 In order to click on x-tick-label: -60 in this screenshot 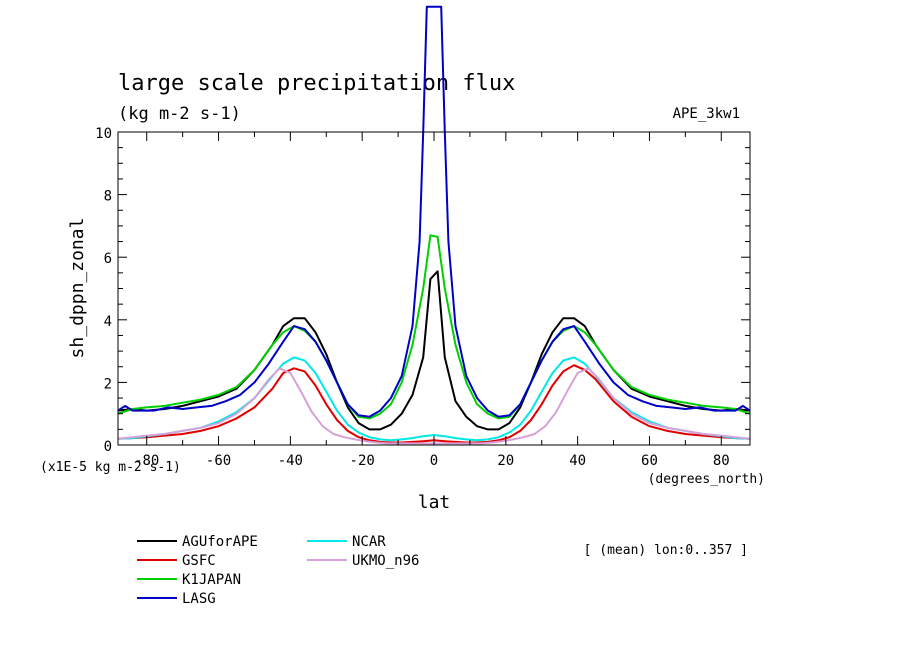, I will do `click(218, 461)`.